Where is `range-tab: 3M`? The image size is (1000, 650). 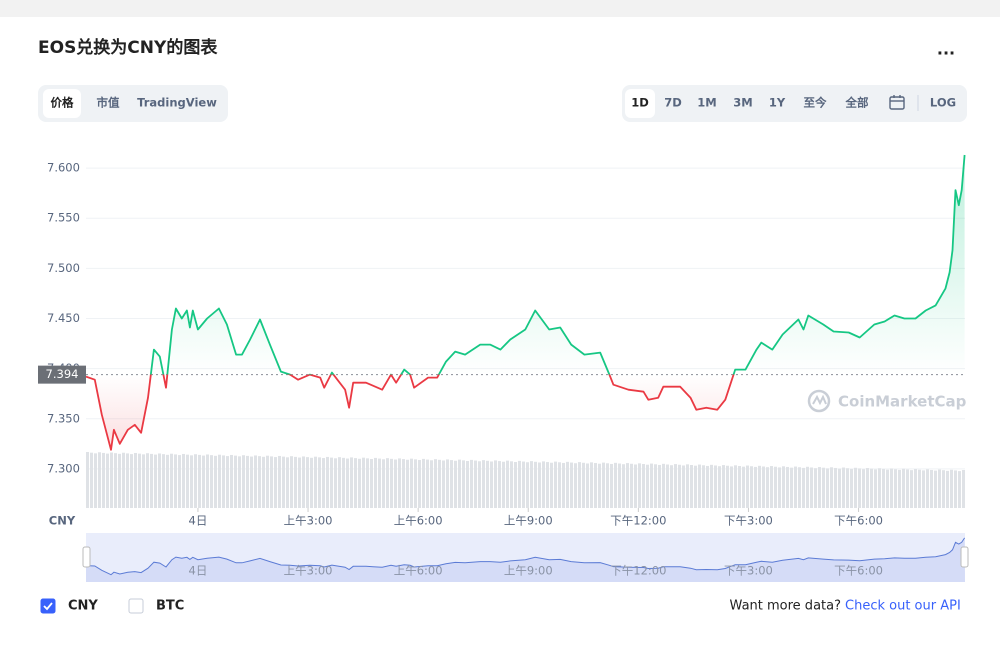
range-tab: 3M is located at coordinates (742, 103).